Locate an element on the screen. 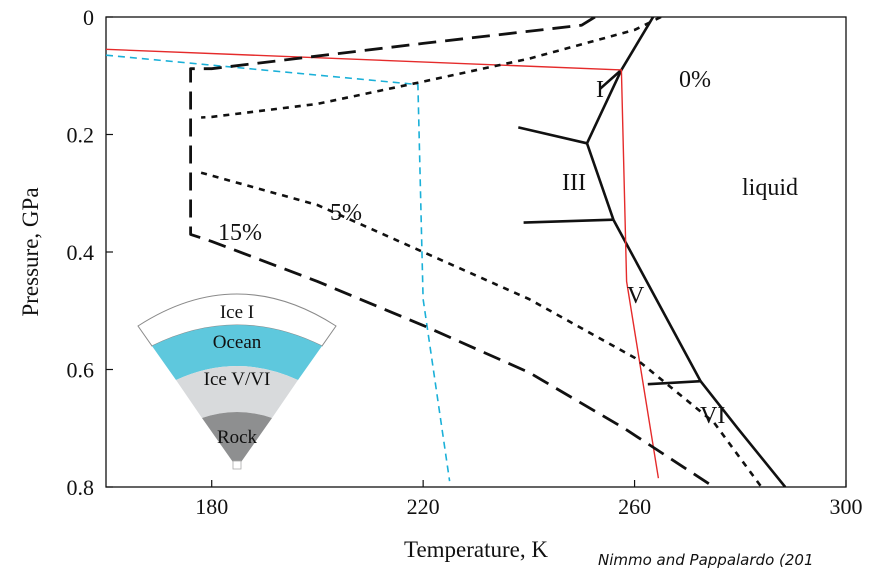  y-tick-label: 0 is located at coordinates (88, 17).